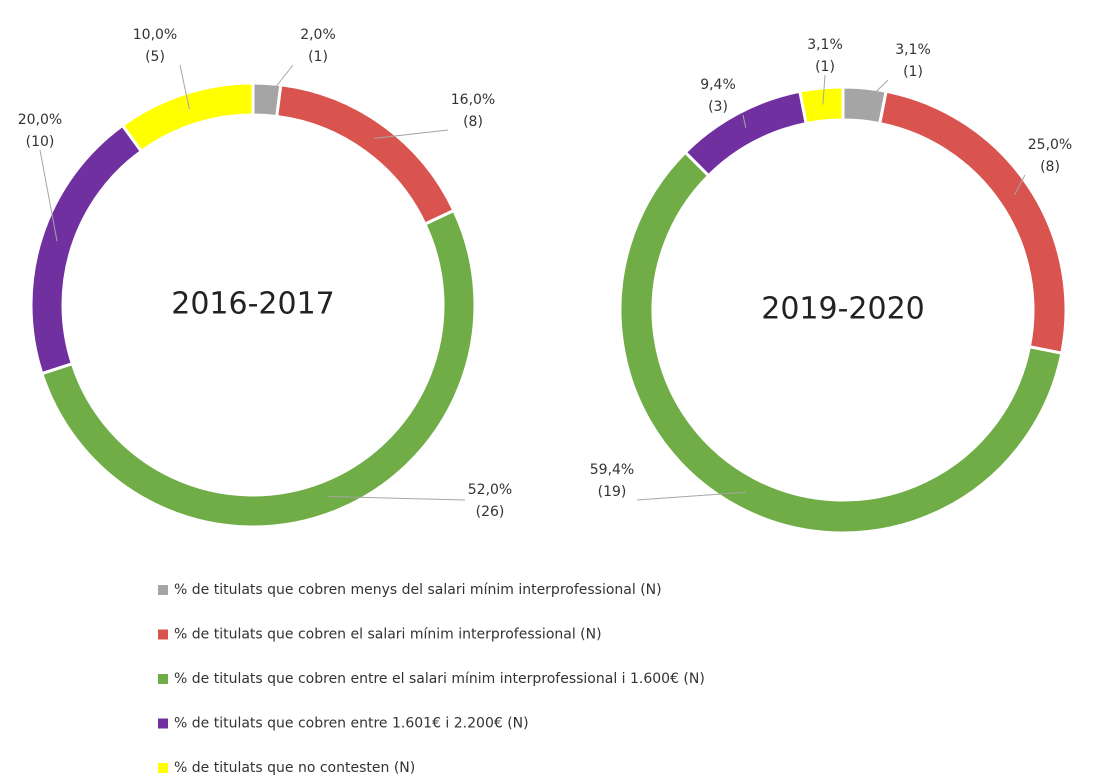 This screenshot has height=782, width=1095. What do you see at coordinates (718, 107) in the screenshot?
I see `count-label: (3)` at bounding box center [718, 107].